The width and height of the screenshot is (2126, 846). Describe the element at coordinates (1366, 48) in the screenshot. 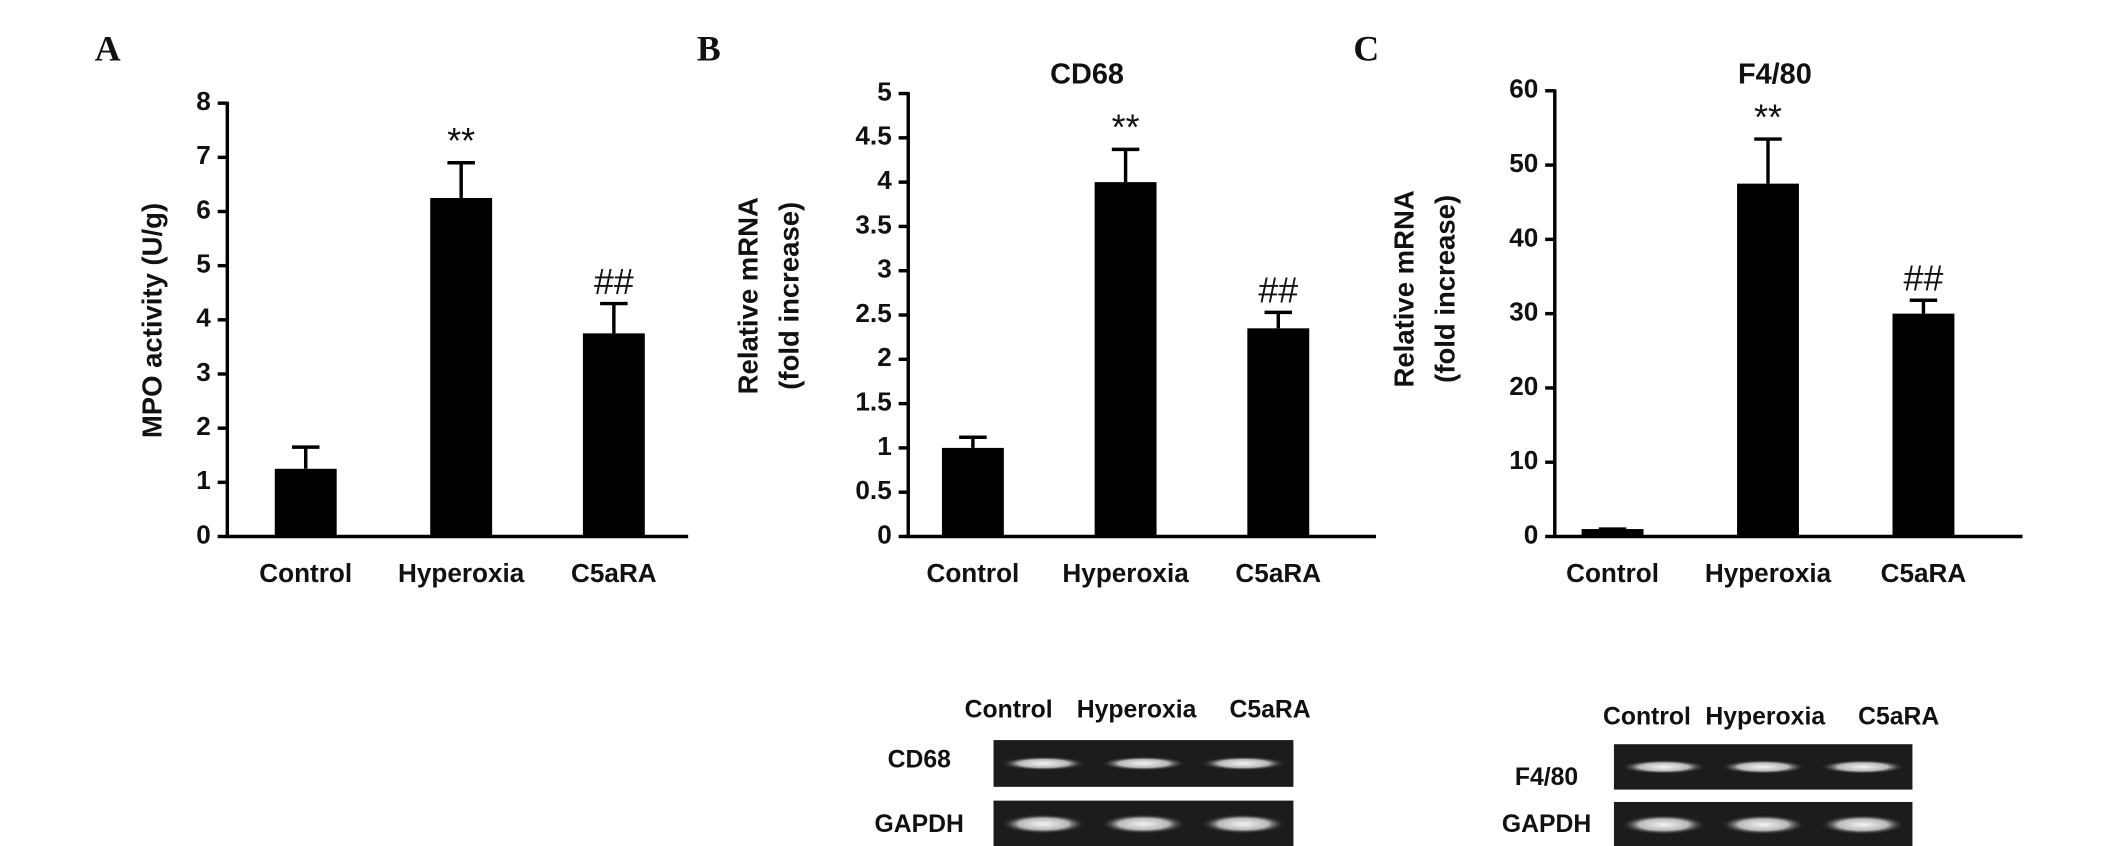

I see `panel-label: C` at that location.